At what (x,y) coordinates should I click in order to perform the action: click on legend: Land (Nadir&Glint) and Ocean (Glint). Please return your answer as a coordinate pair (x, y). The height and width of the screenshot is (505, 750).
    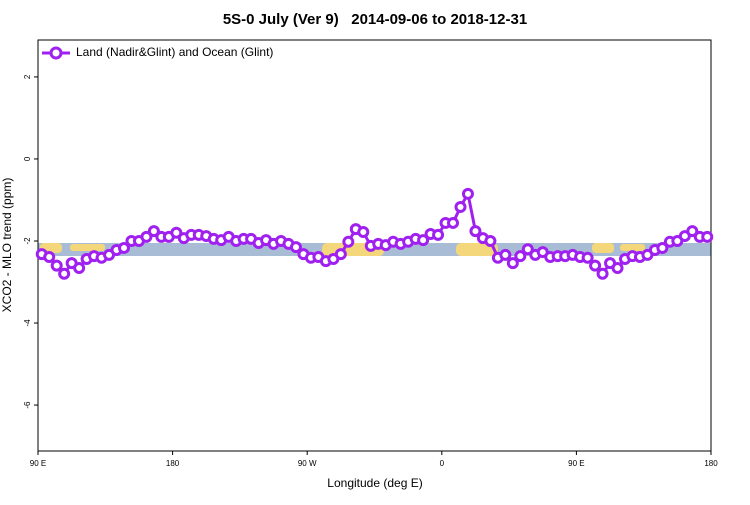
    Looking at the image, I should click on (157, 52).